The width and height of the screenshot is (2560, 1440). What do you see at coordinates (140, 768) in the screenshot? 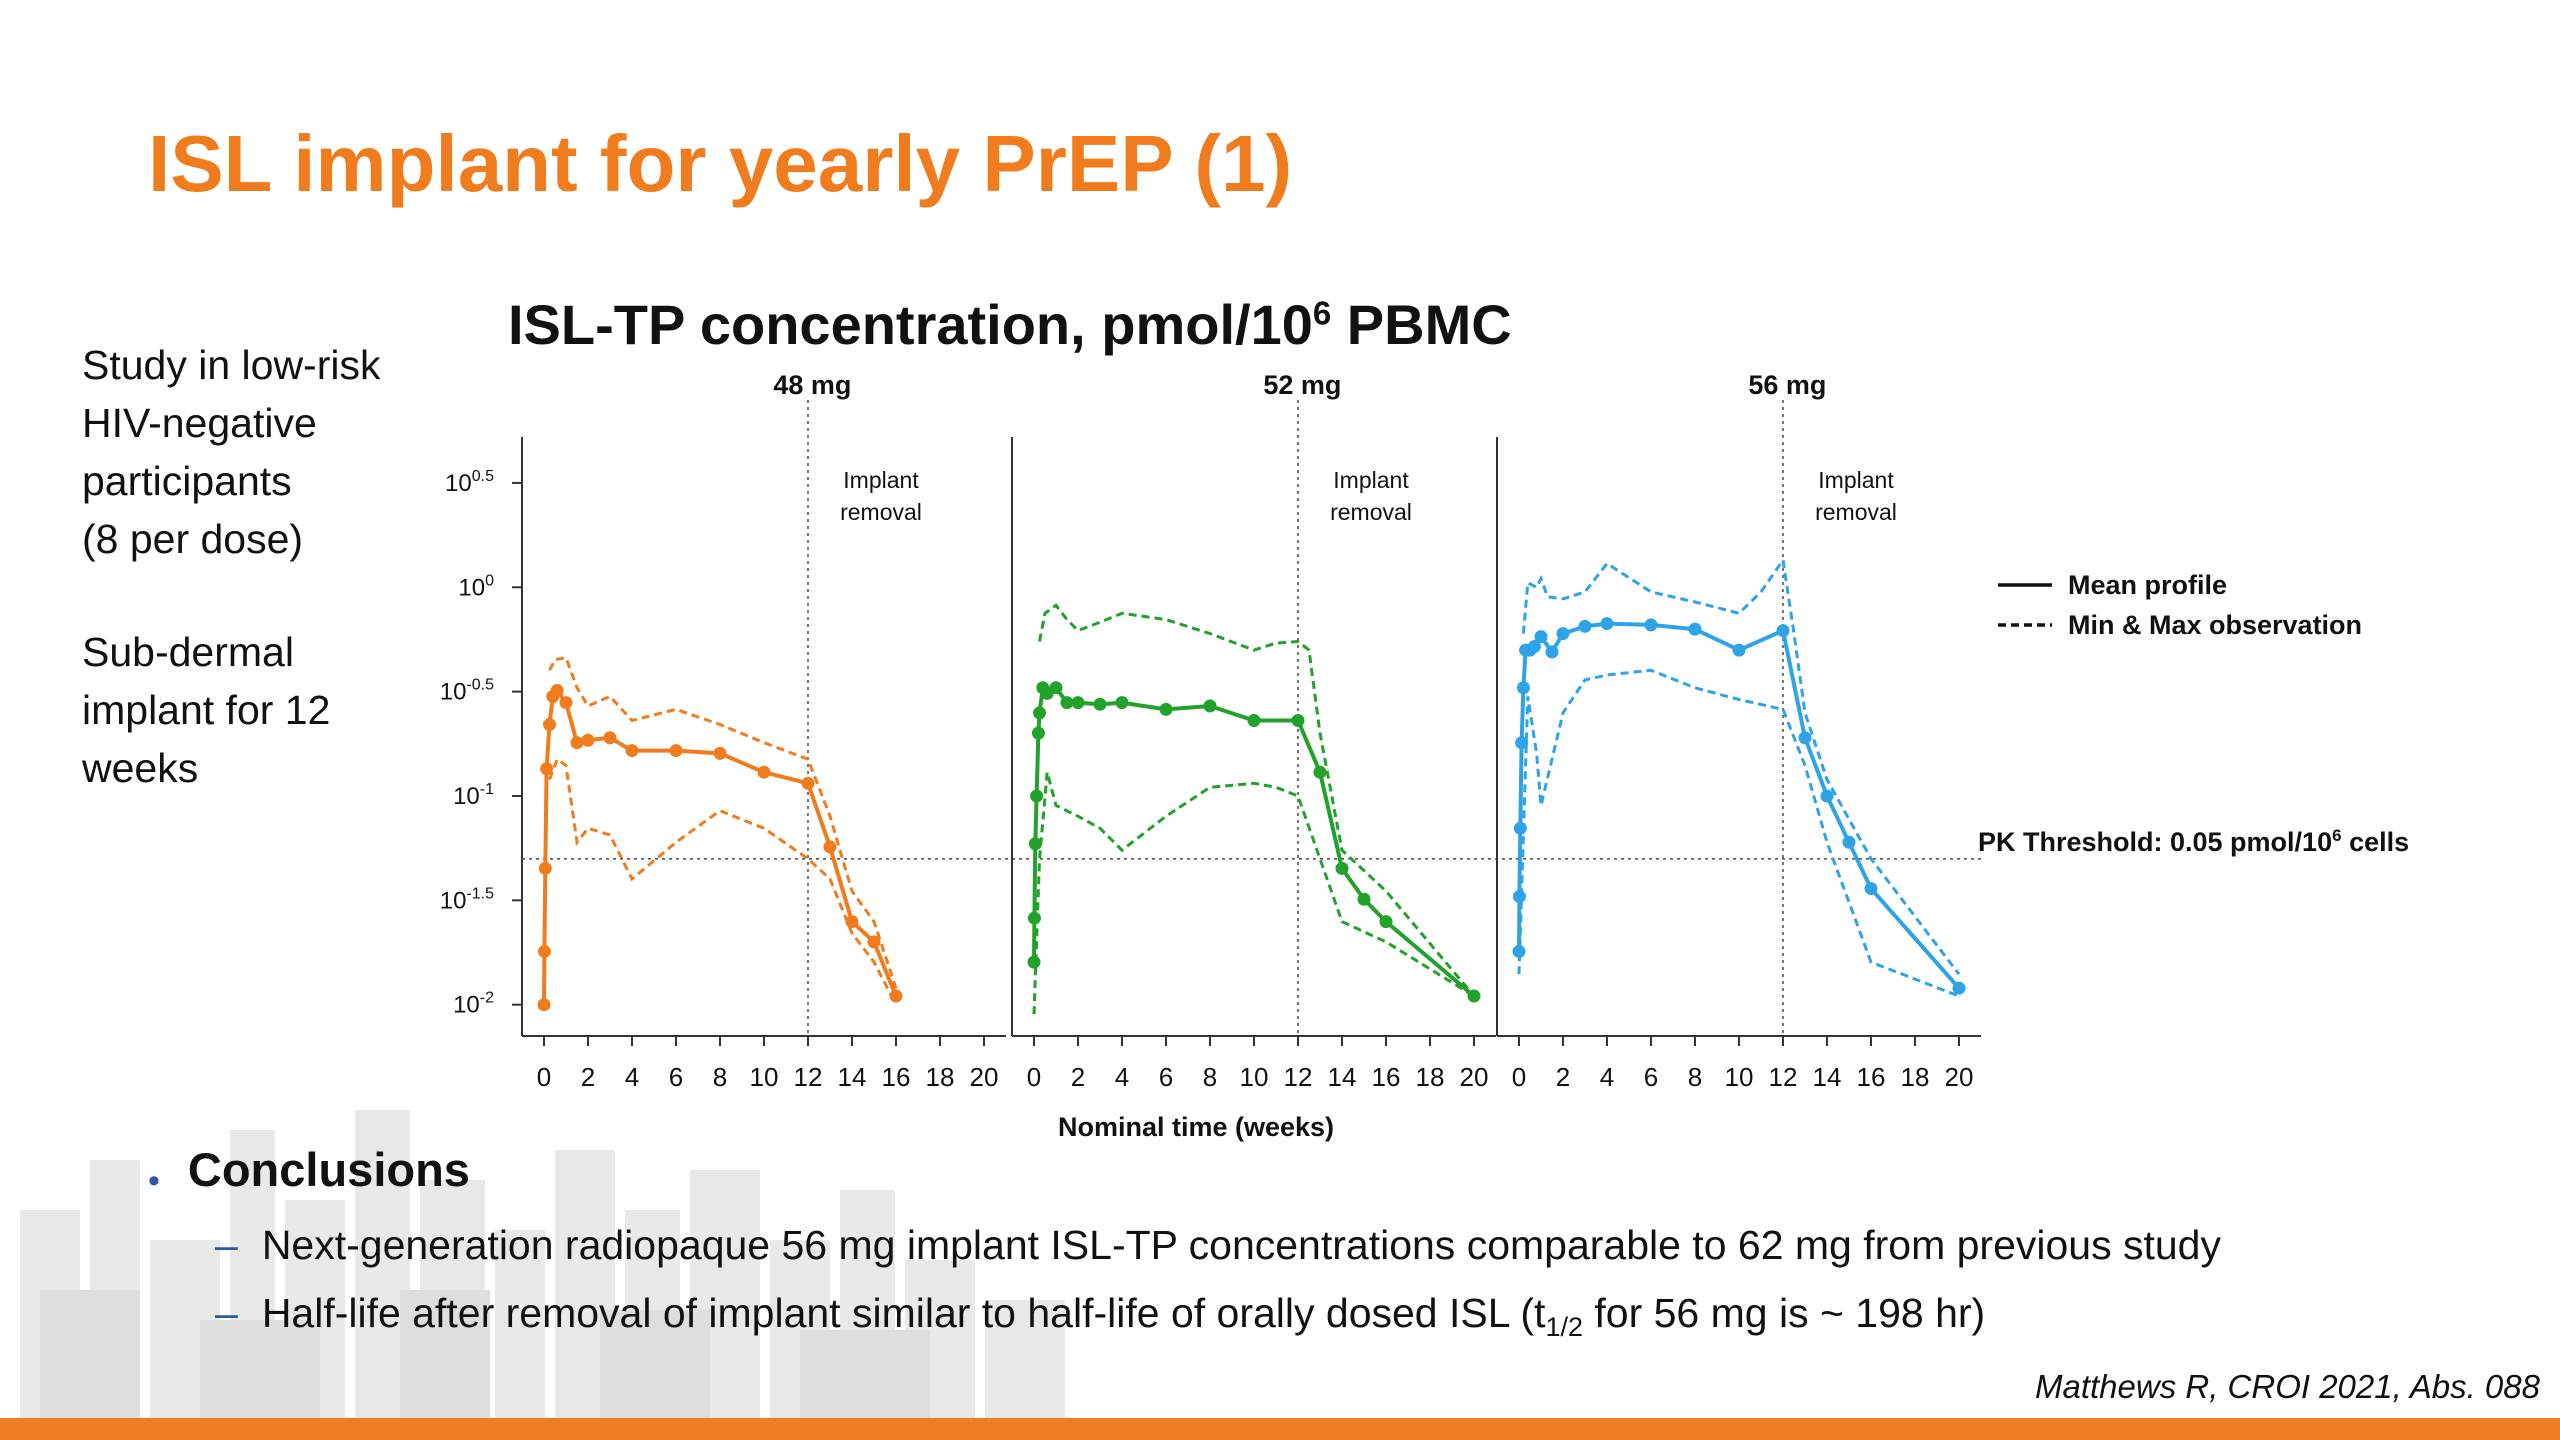
I see `implant-description-line: weeks` at bounding box center [140, 768].